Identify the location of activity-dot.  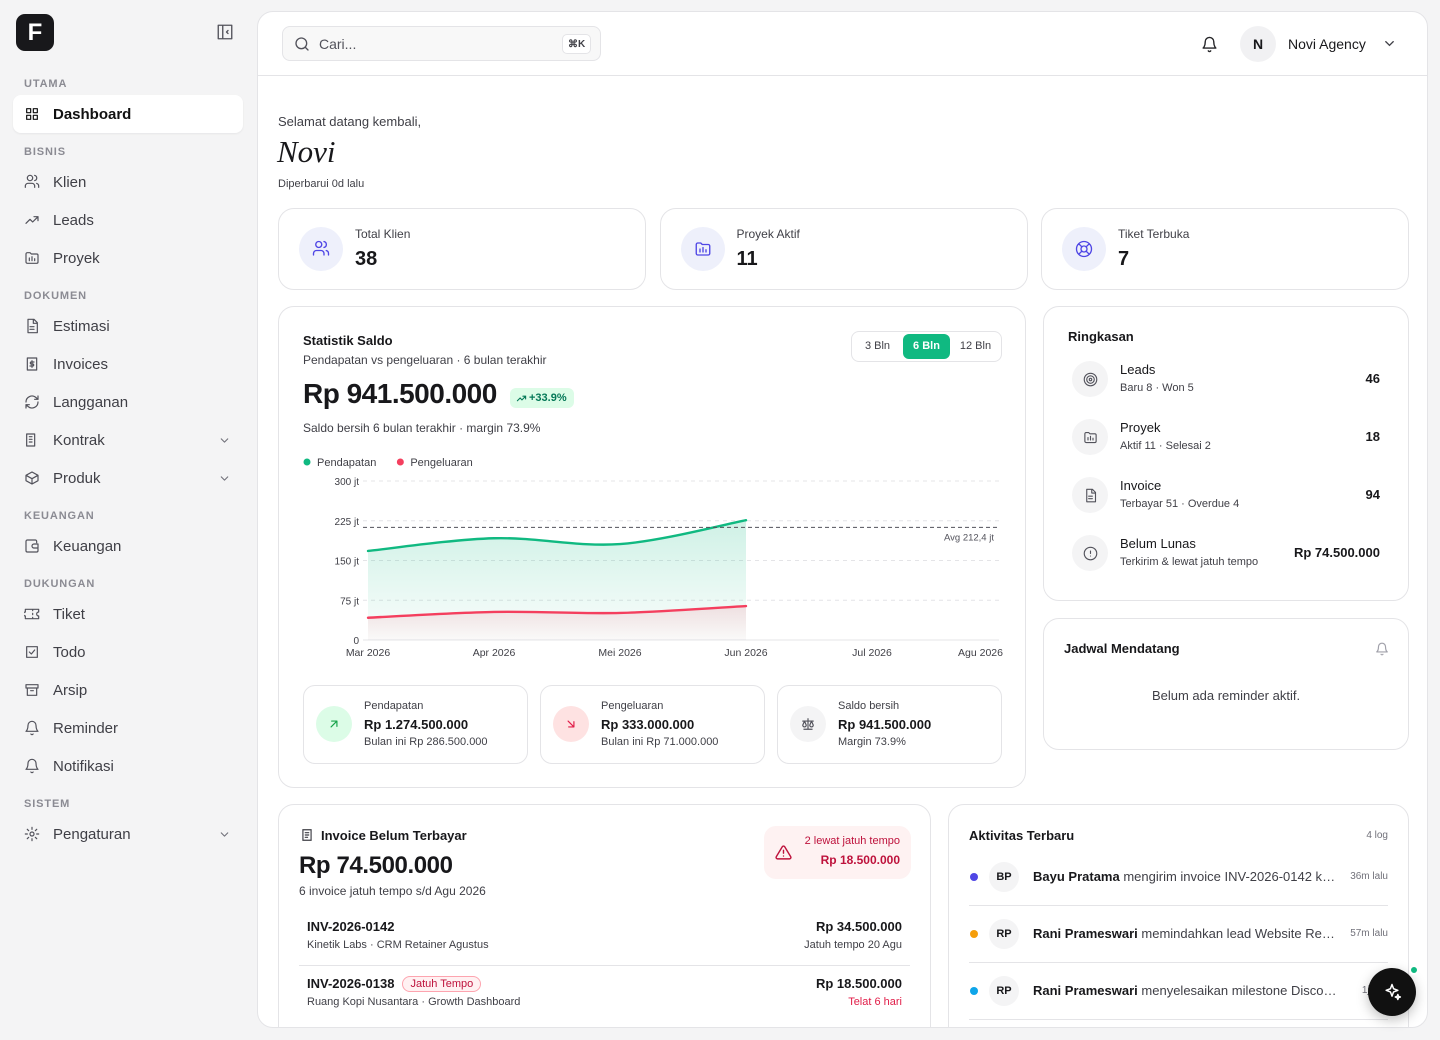
(974, 991).